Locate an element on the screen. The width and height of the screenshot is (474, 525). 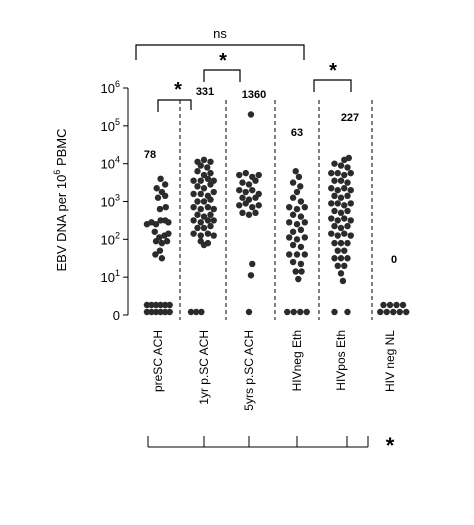
category-label: HIV neg NL is located at coordinates (390, 361).